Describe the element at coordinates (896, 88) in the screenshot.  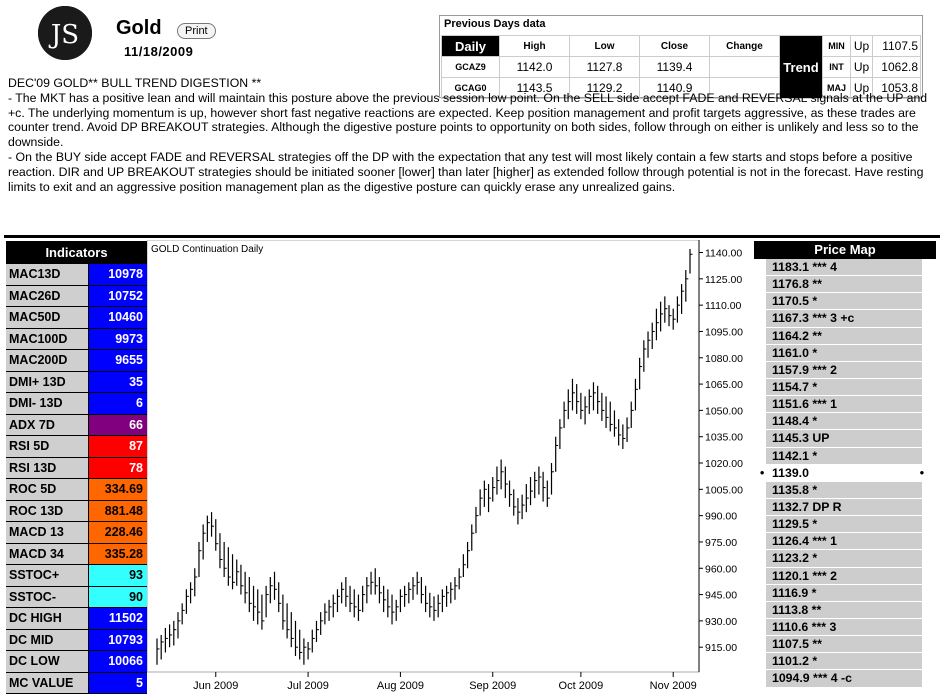
I see `trend-maj-value: 1053.8` at that location.